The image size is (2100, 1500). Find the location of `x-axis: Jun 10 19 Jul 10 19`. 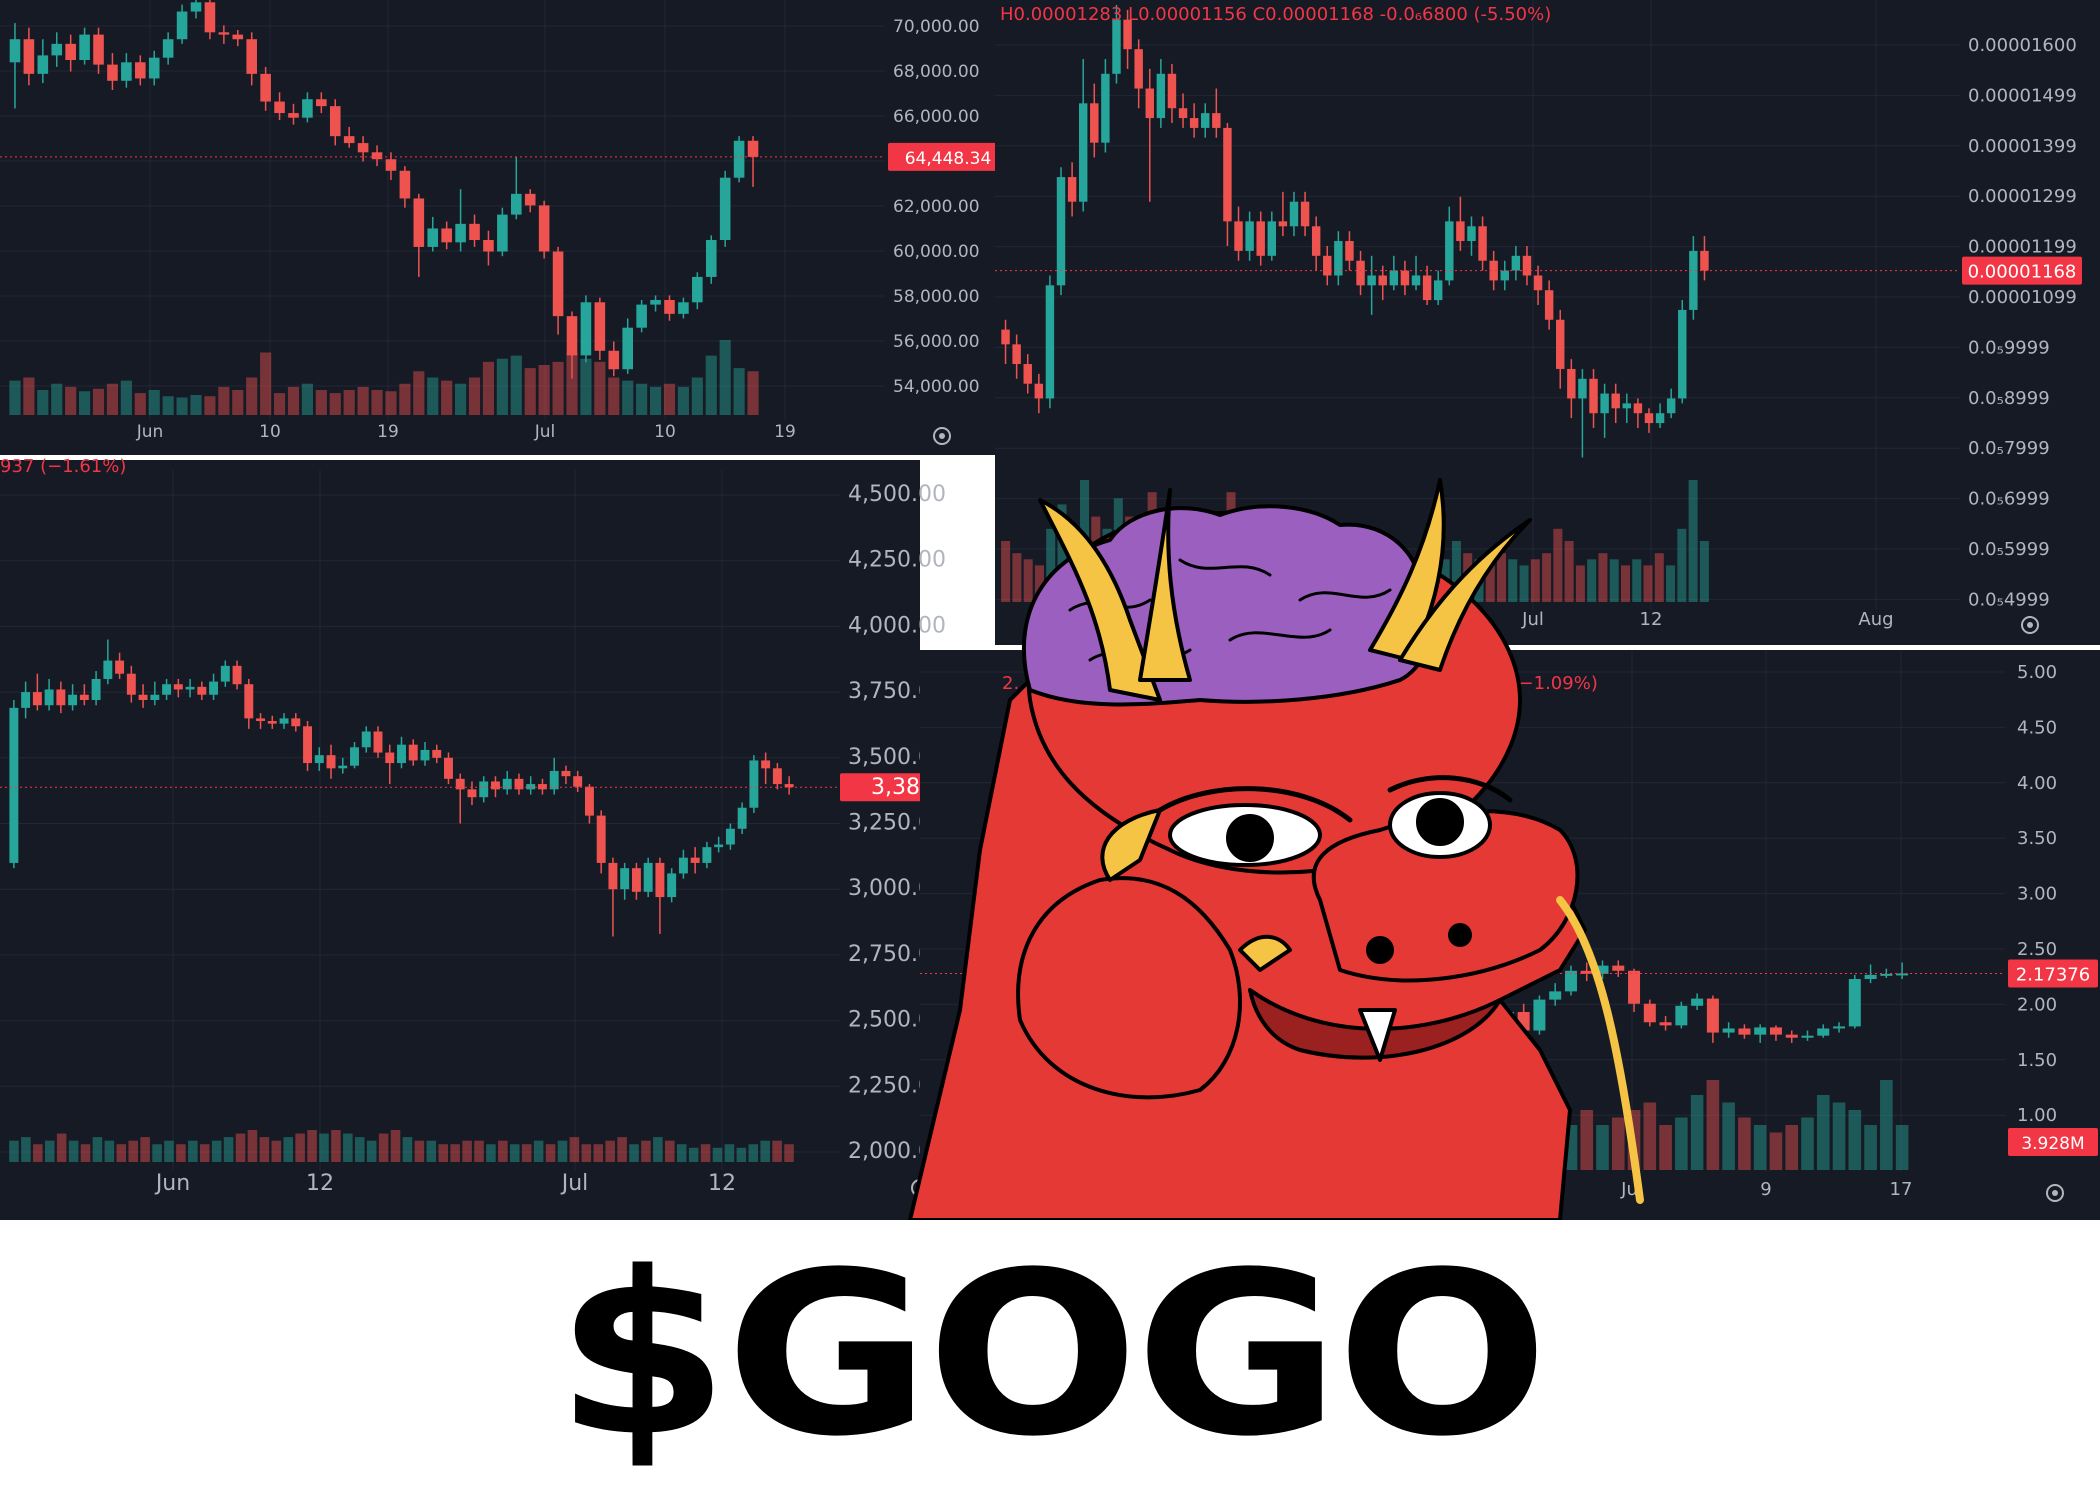

x-axis: Jun 10 19 Jul 10 19 is located at coordinates (466, 432).